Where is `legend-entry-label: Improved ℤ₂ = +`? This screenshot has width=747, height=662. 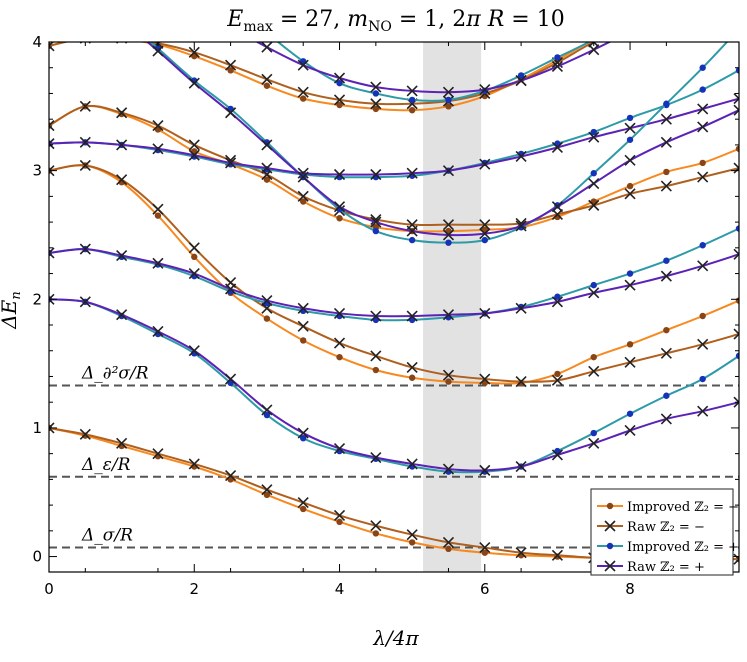 legend-entry-label: Improved ℤ₂ = + is located at coordinates (683, 547).